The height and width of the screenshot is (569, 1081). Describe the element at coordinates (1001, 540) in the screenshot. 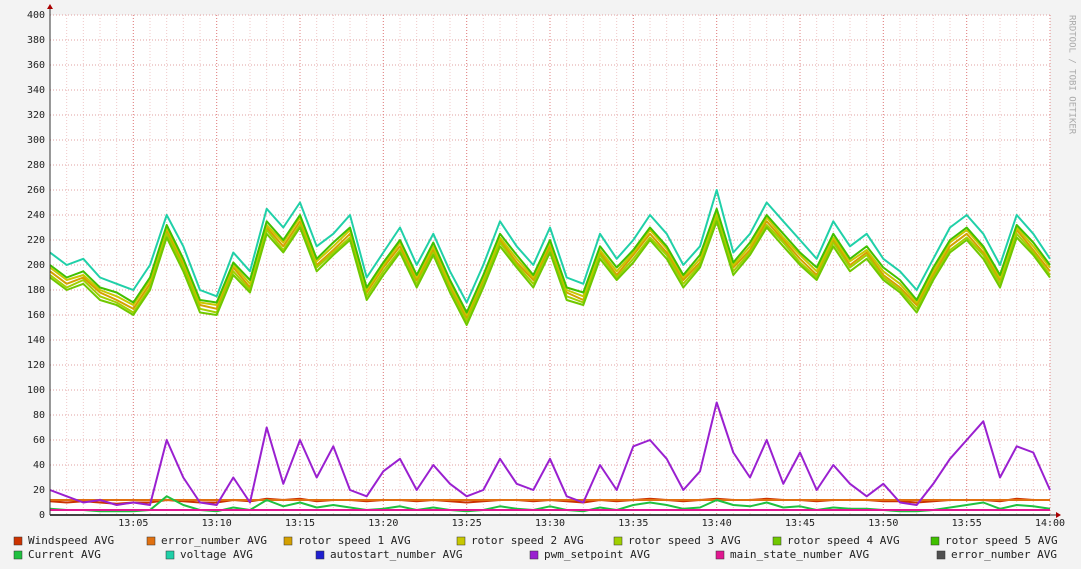

I see `legend-label: rotor speed 5 AVG` at that location.